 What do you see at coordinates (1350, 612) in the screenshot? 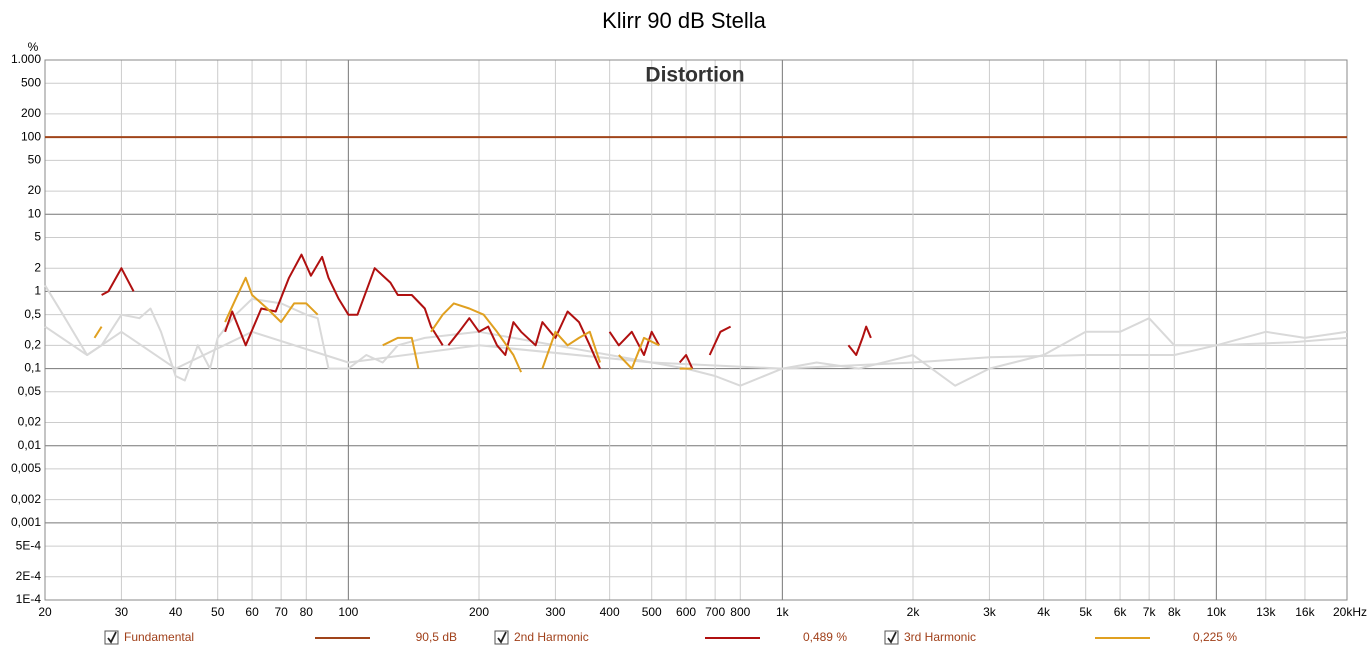
I see `x-tick-label: 20kHz` at bounding box center [1350, 612].